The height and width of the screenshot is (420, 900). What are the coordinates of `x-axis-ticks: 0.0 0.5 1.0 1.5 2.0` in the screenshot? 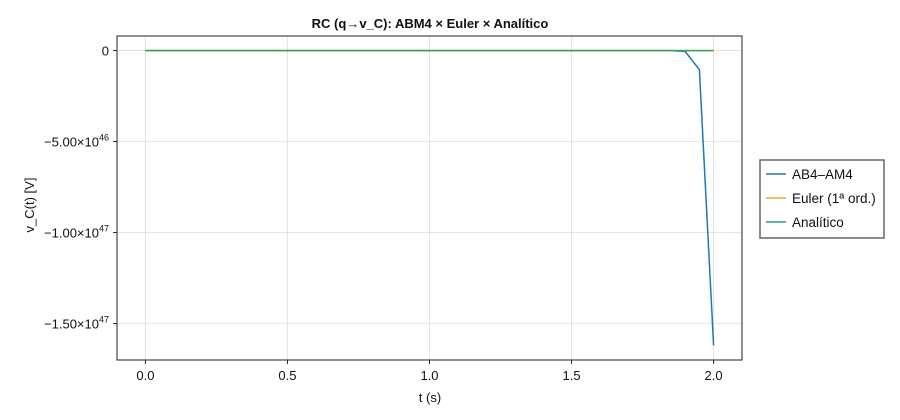 It's located at (429, 371).